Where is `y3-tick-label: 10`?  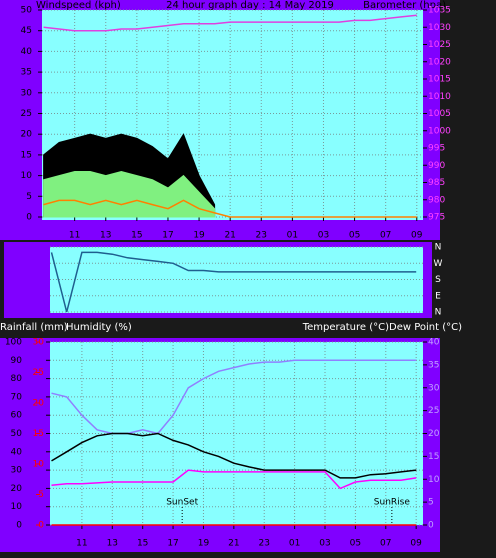
y3-tick-label: 10 is located at coordinates (39, 465).